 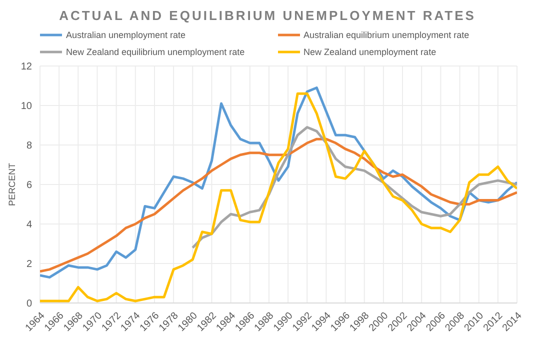 What do you see at coordinates (387, 35) in the screenshot?
I see `legend-label: Australian equilibrium unemployment rate` at bounding box center [387, 35].